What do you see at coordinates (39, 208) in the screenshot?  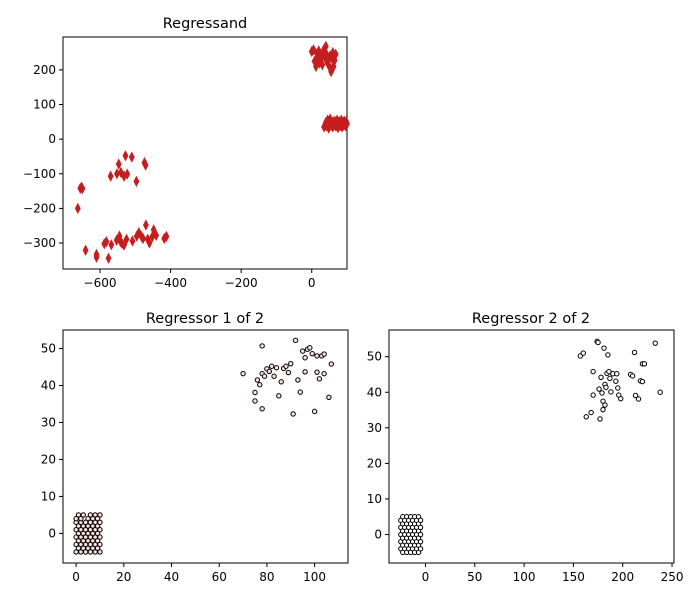 I see `regressand-y-tick-label: −200` at bounding box center [39, 208].